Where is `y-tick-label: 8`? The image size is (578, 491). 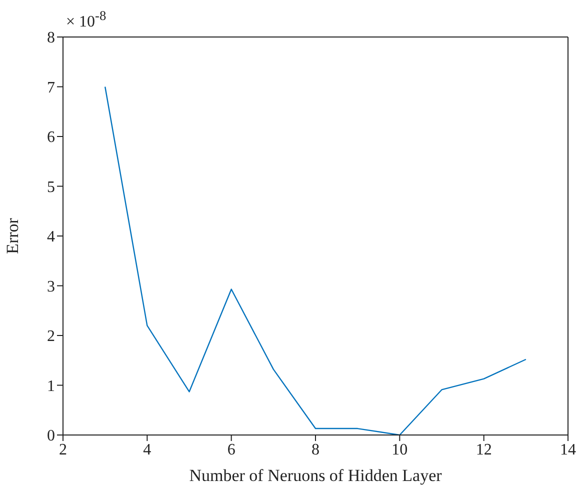 y-tick-label: 8 is located at coordinates (51, 38).